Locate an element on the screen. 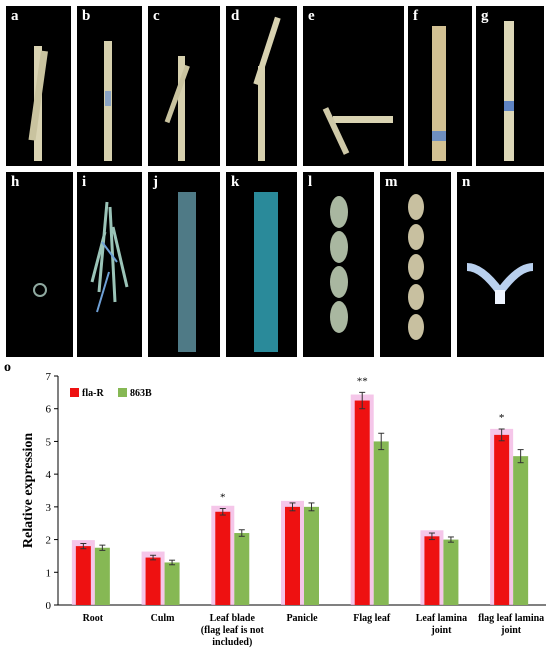  y-axis-label: Relative expression is located at coordinates (28, 490).